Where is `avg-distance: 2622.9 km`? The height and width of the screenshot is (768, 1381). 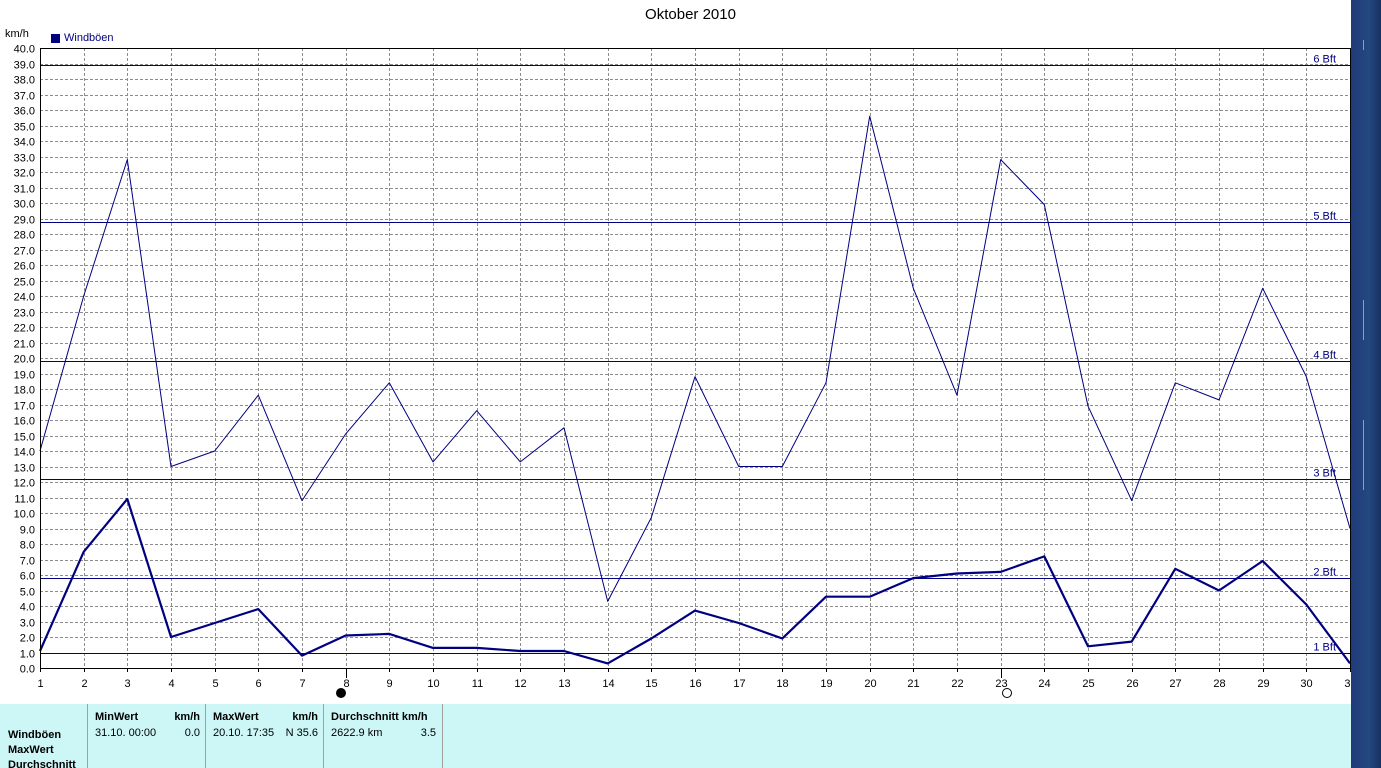
avg-distance: 2622.9 km is located at coordinates (357, 733).